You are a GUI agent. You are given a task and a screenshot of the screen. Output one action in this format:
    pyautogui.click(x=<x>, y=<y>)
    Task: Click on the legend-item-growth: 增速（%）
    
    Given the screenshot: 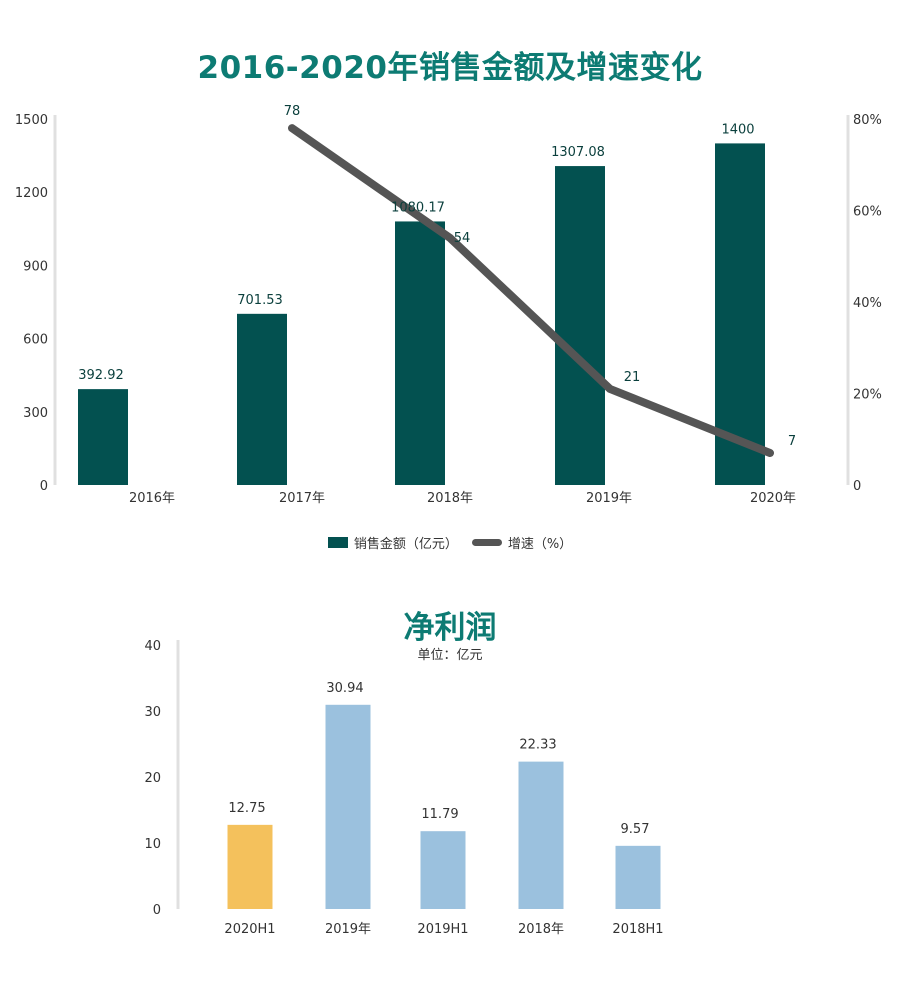 What is the action you would take?
    pyautogui.click(x=522, y=542)
    